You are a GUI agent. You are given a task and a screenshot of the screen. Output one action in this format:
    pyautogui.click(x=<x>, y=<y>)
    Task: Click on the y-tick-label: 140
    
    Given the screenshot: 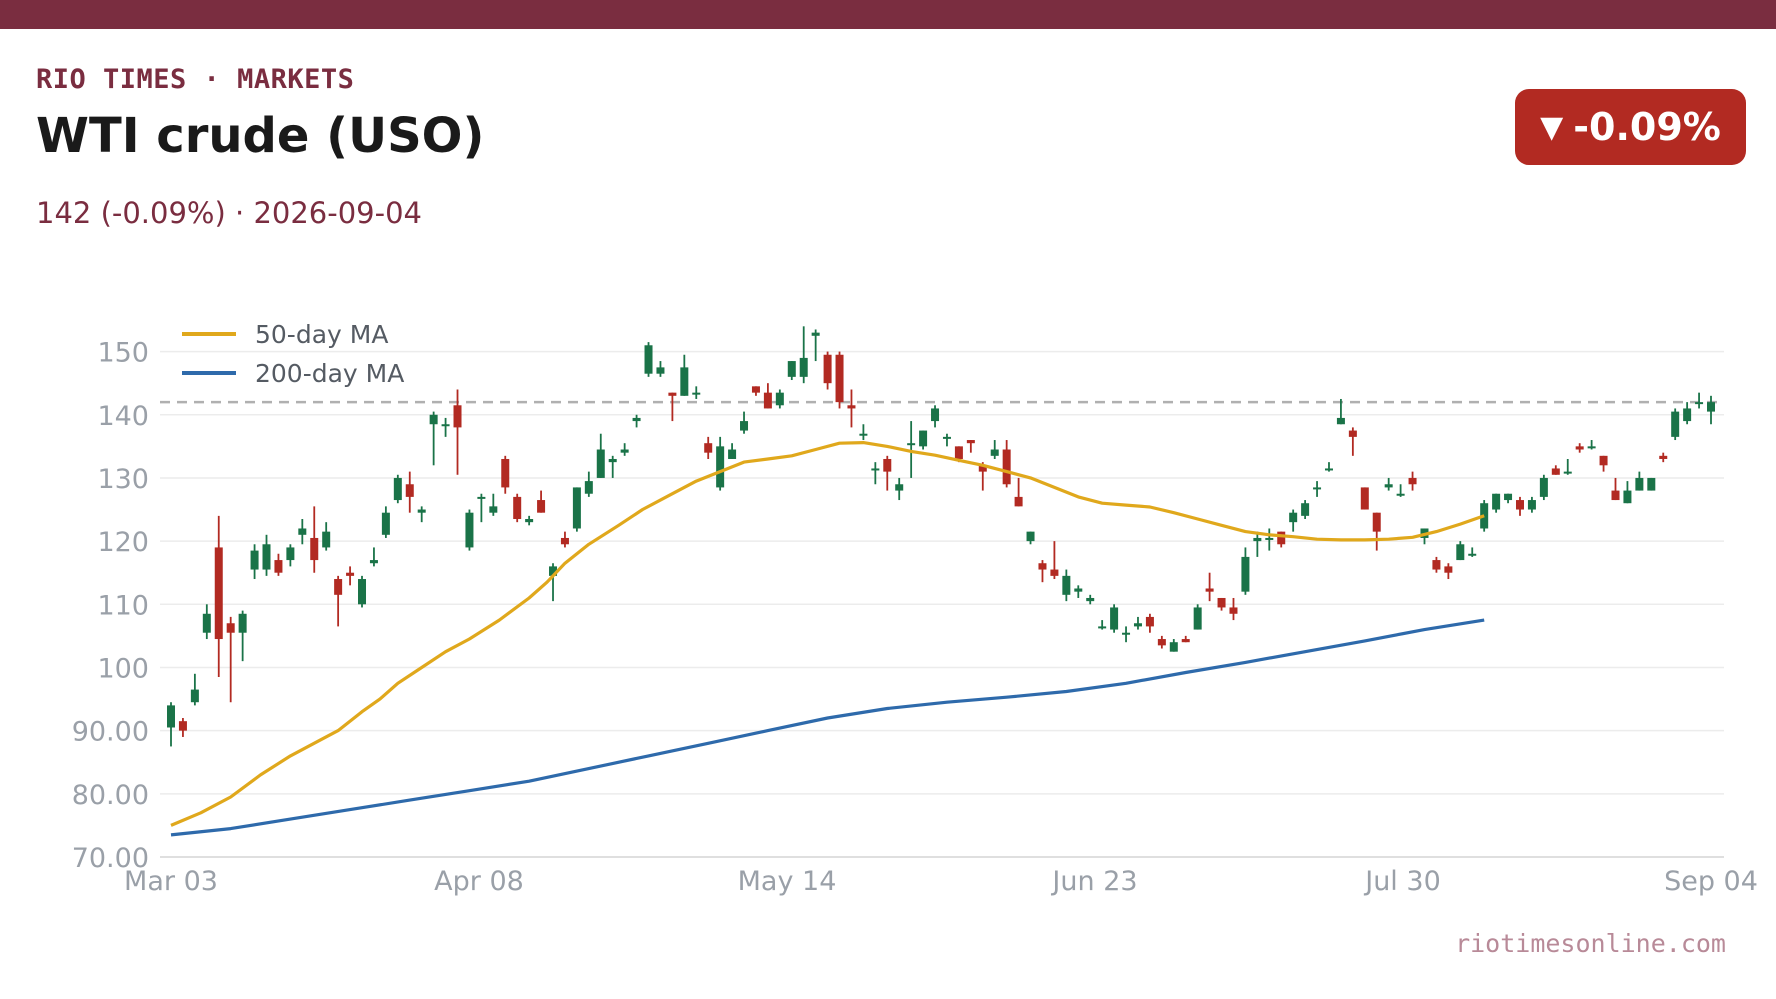 What is the action you would take?
    pyautogui.click(x=123, y=416)
    